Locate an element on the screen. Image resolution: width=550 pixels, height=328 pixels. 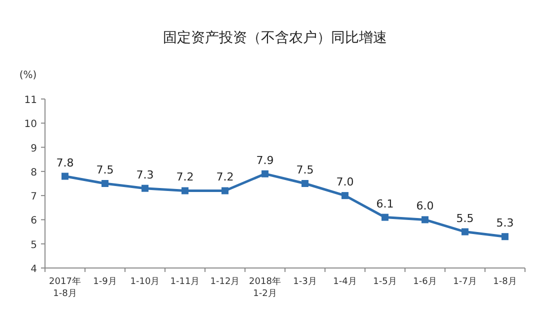
y-tick-label: 4 is located at coordinates (33, 269).